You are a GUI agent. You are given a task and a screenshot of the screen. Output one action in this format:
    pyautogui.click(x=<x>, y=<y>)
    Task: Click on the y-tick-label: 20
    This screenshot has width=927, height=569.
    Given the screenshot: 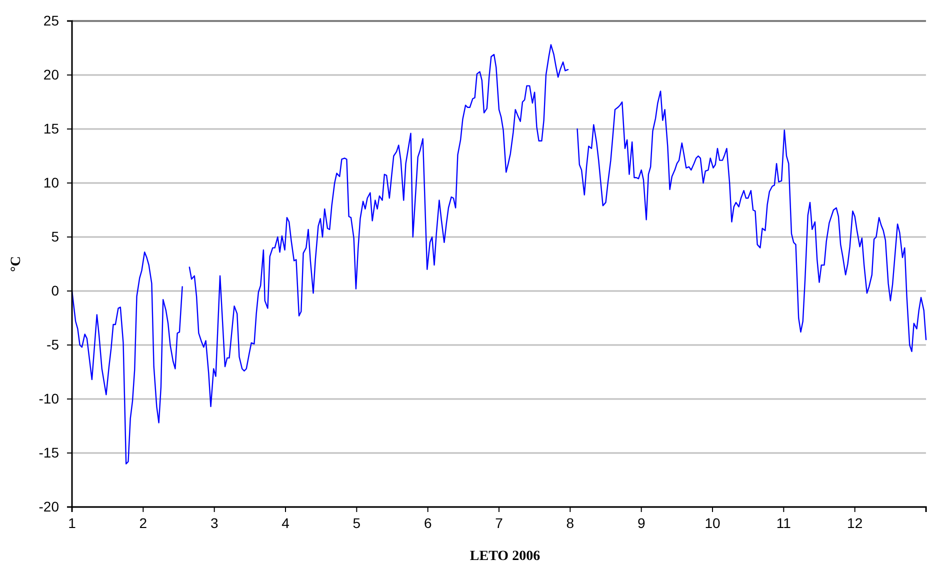 What is the action you would take?
    pyautogui.click(x=51, y=74)
    